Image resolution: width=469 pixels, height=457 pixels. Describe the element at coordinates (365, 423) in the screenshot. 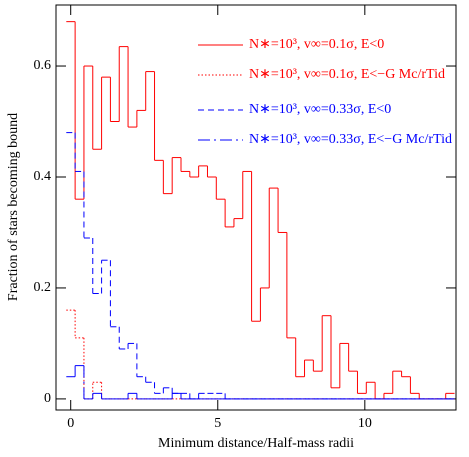

I see `x-tick-label: 10` at that location.